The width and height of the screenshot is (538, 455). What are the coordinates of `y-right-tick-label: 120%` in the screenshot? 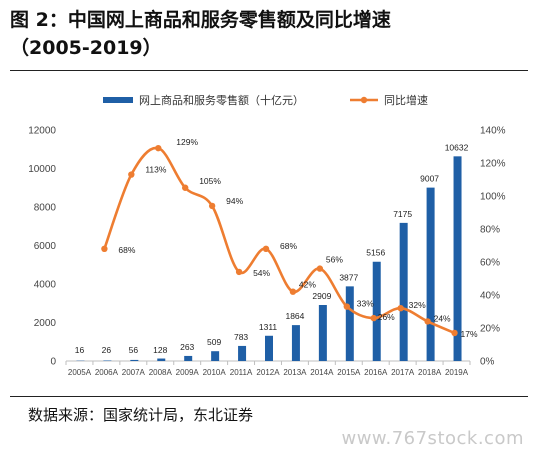 It's located at (493, 164).